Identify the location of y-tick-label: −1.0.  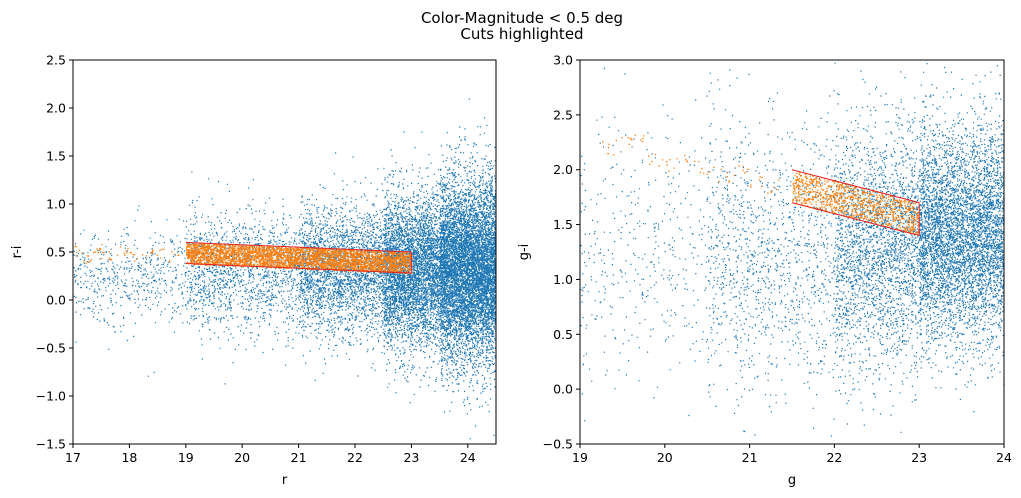
(51, 396).